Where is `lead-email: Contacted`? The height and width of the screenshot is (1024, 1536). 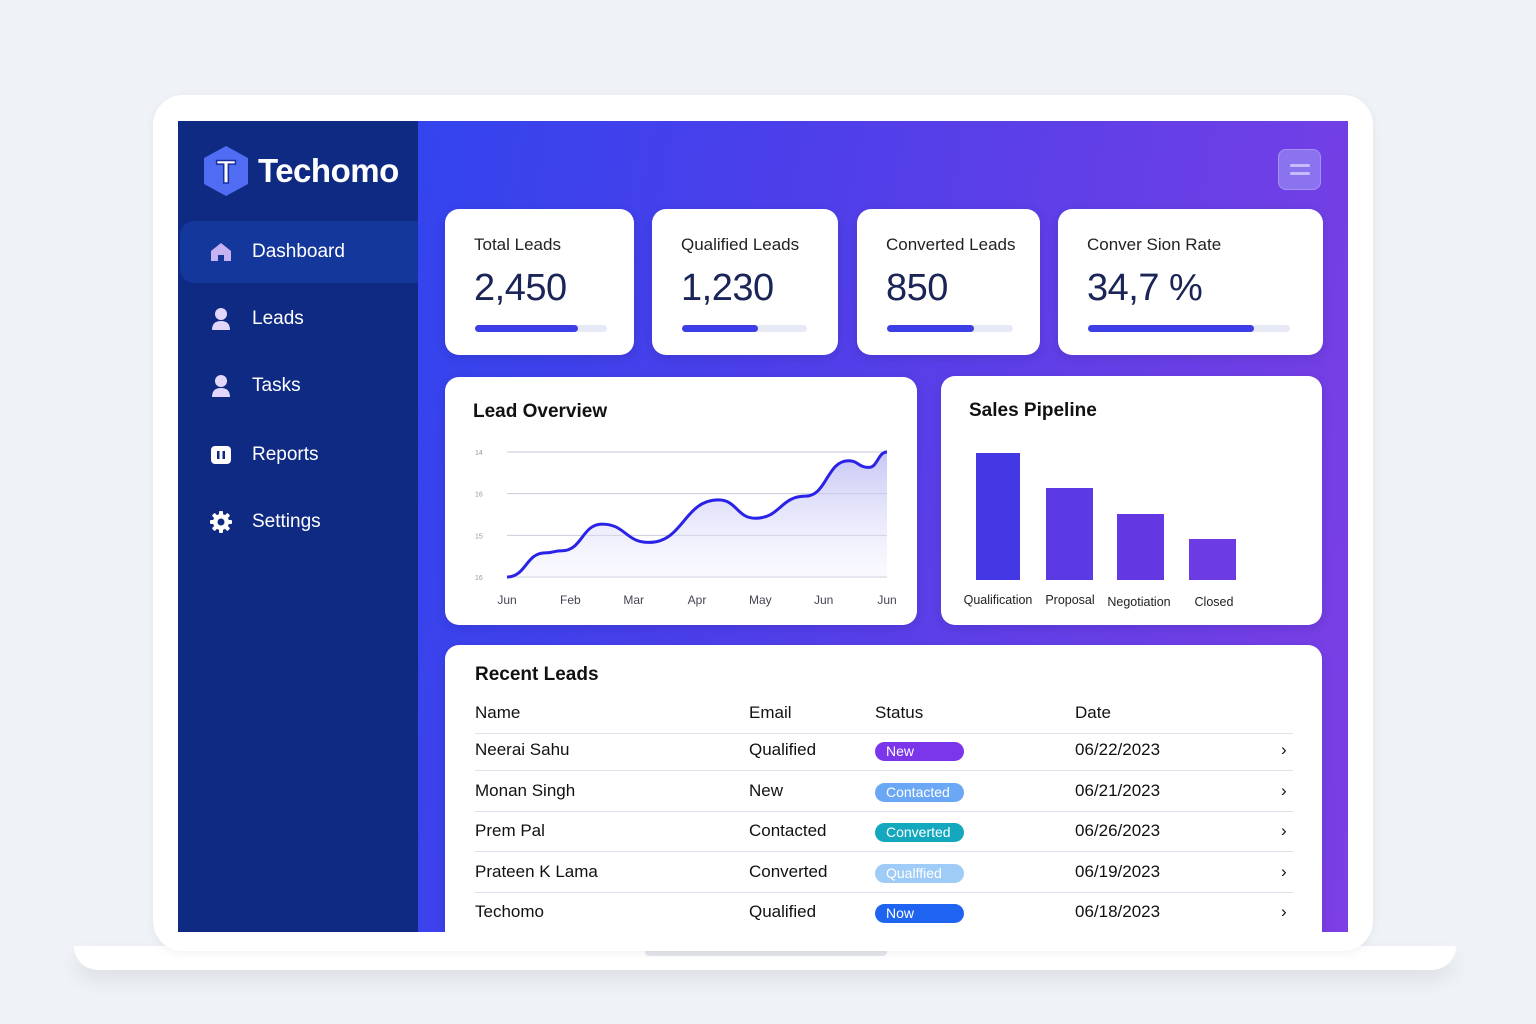 lead-email: Contacted is located at coordinates (788, 830).